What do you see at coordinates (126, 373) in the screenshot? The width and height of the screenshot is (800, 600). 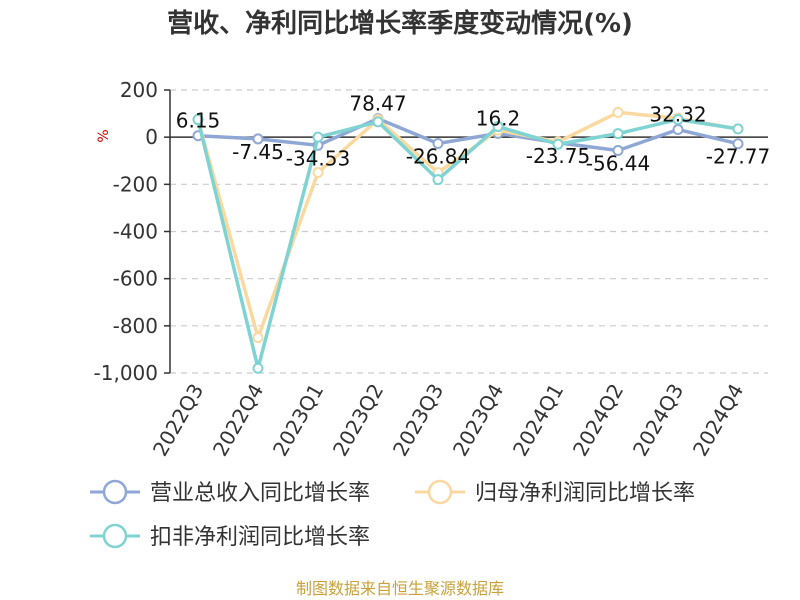 I see `y-tick-label: -1,000` at bounding box center [126, 373].